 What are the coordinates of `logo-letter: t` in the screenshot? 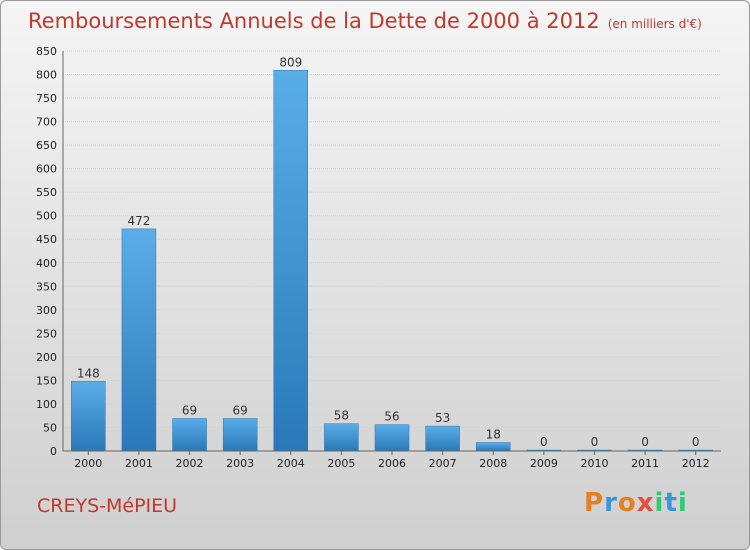 It's located at (671, 503).